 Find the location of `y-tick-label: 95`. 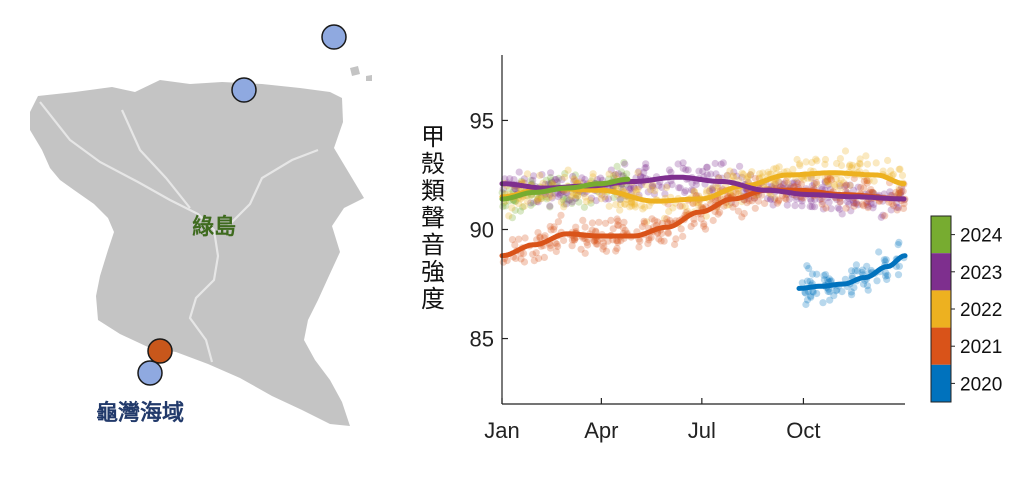

y-tick-label: 95 is located at coordinates (482, 120).